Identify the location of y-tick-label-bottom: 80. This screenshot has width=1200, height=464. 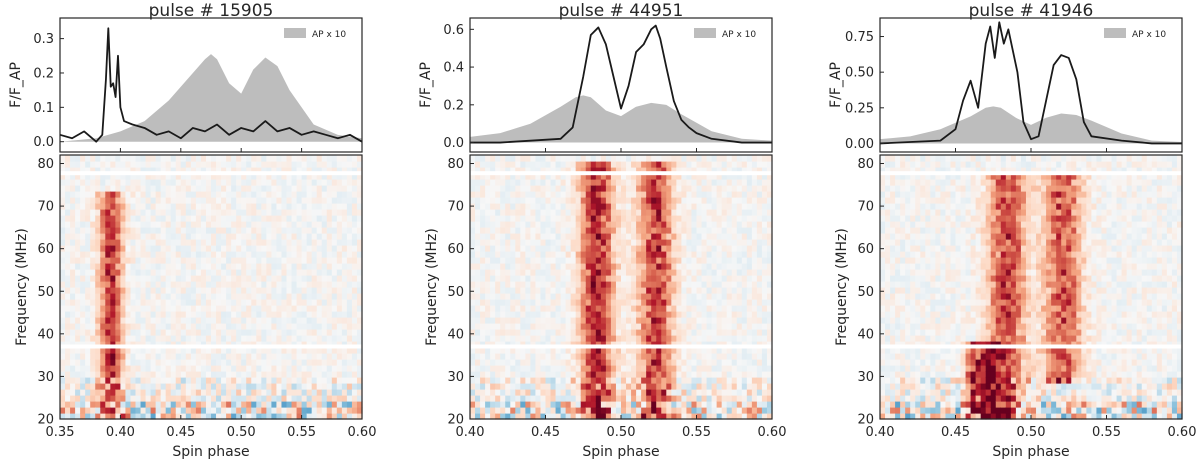
(45, 164).